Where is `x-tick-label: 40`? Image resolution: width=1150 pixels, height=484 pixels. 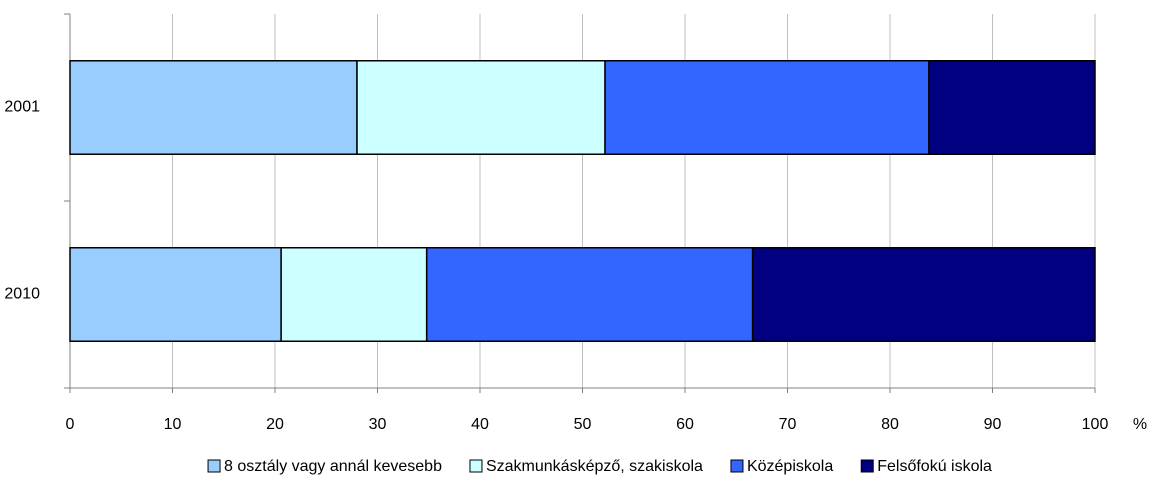
x-tick-label: 40 is located at coordinates (480, 424).